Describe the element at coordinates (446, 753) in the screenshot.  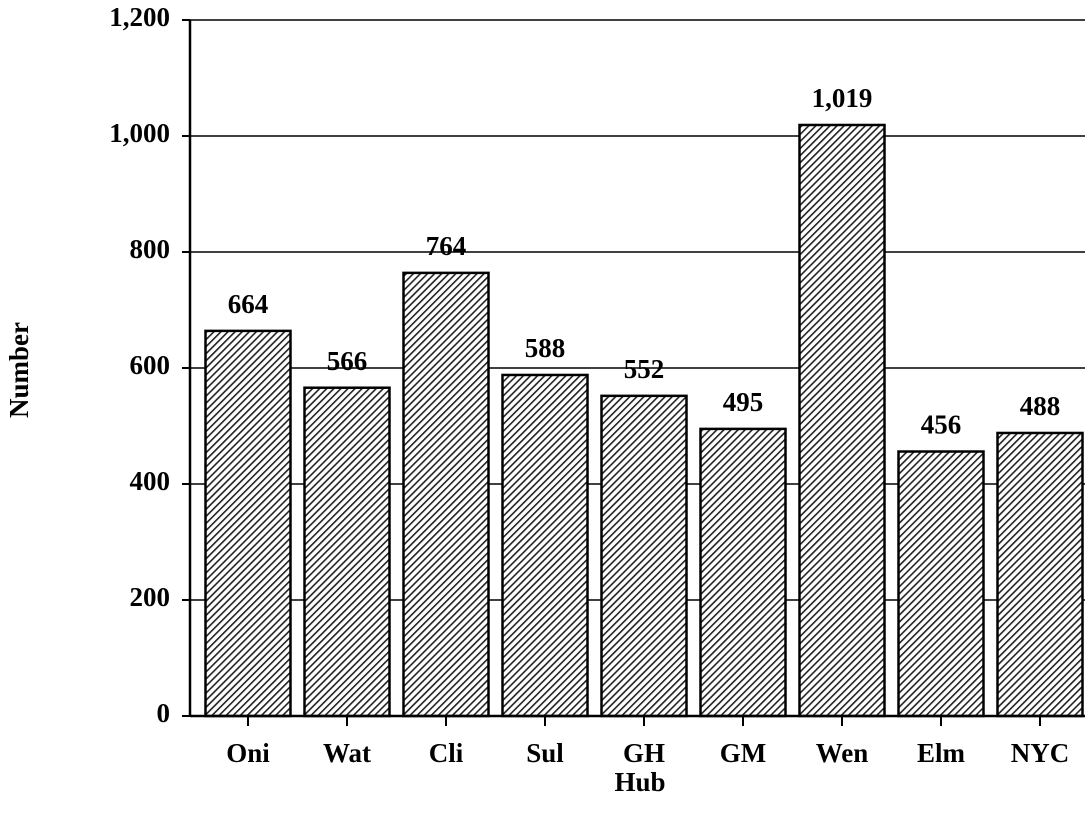
I see `x-tick-label: Cli` at that location.